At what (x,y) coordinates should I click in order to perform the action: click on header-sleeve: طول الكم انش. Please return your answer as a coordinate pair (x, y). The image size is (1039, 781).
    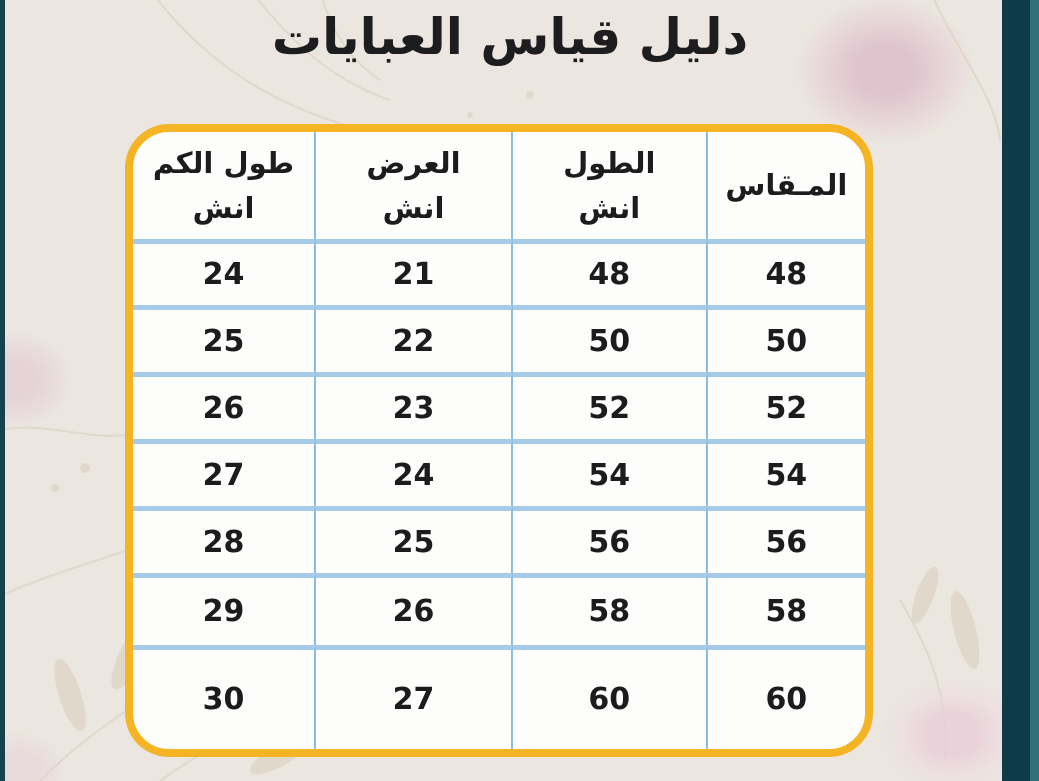
    Looking at the image, I should click on (225, 185).